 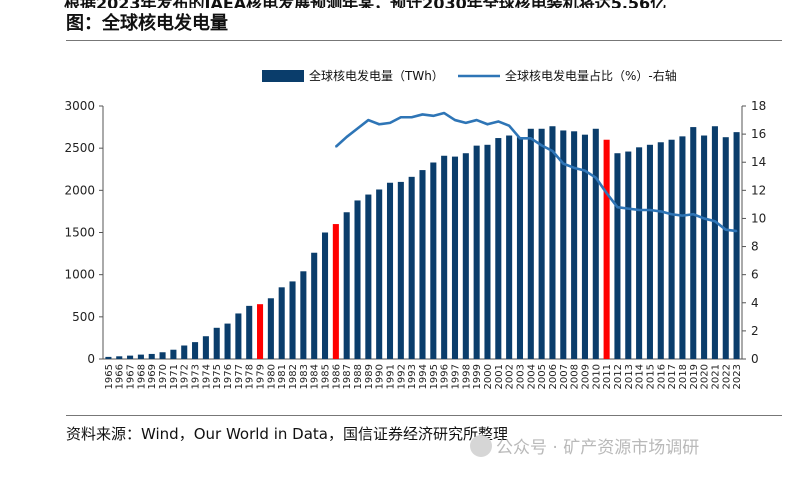 I want to click on x-tick-label: 2007, so click(x=564, y=376).